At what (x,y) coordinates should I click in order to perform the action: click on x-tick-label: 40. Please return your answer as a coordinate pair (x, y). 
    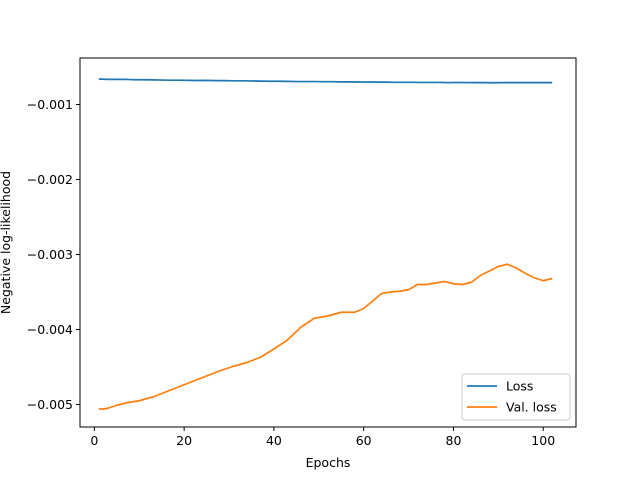
    Looking at the image, I should click on (274, 440).